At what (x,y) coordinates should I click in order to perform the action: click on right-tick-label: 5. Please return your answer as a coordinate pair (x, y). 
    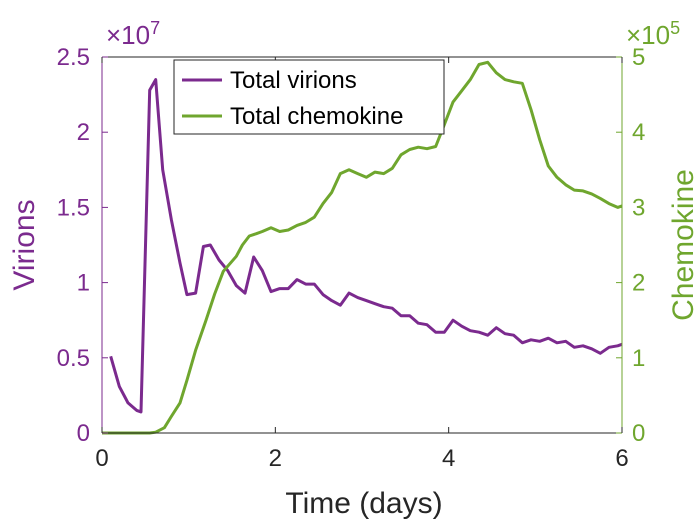
    Looking at the image, I should click on (638, 57).